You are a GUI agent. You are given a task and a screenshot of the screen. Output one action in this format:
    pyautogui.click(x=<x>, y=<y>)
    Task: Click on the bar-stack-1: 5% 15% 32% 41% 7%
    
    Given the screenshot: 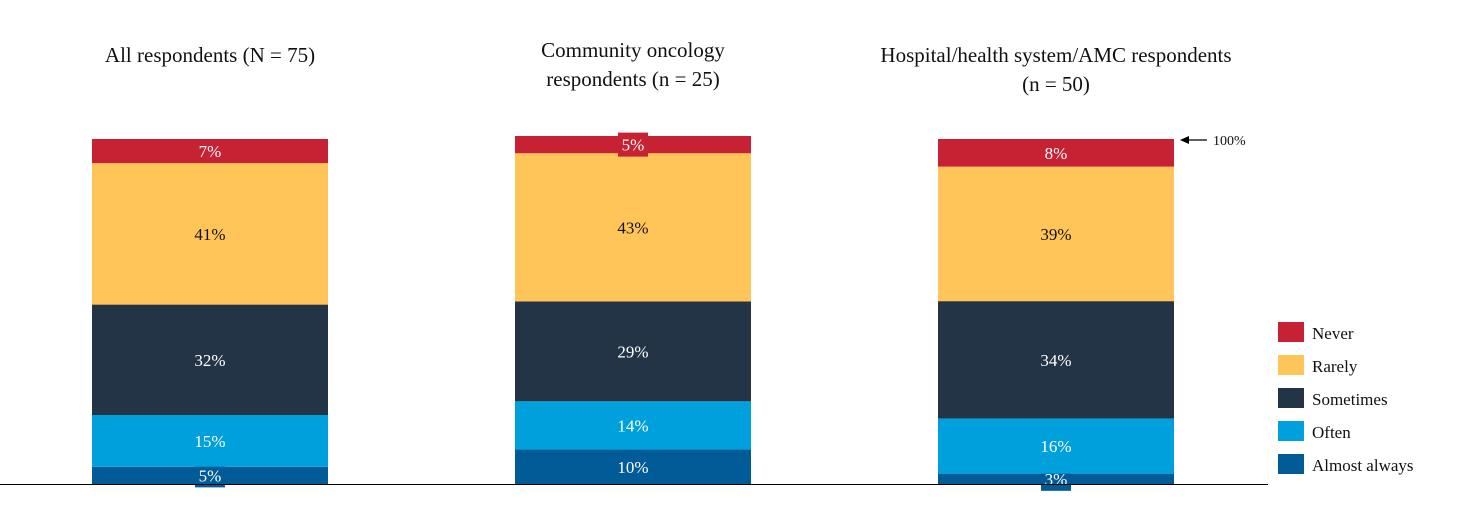 What is the action you would take?
    pyautogui.click(x=210, y=313)
    